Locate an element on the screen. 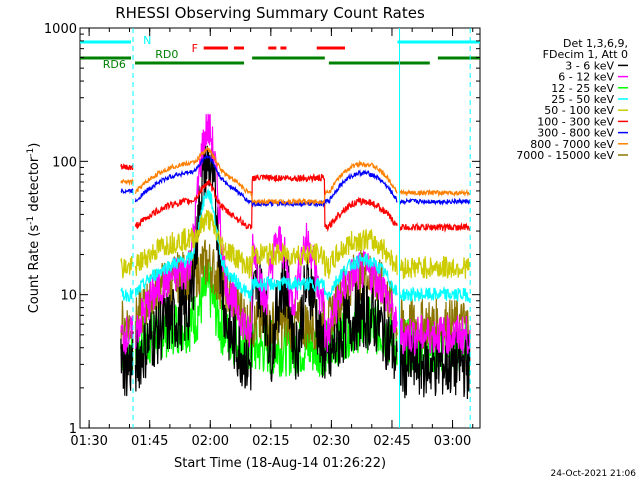  x-tick-label: 02:15 is located at coordinates (270, 441).